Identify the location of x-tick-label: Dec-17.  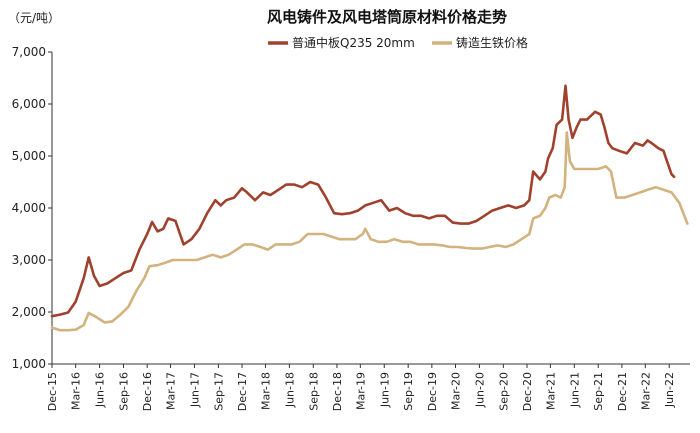
(242, 391).